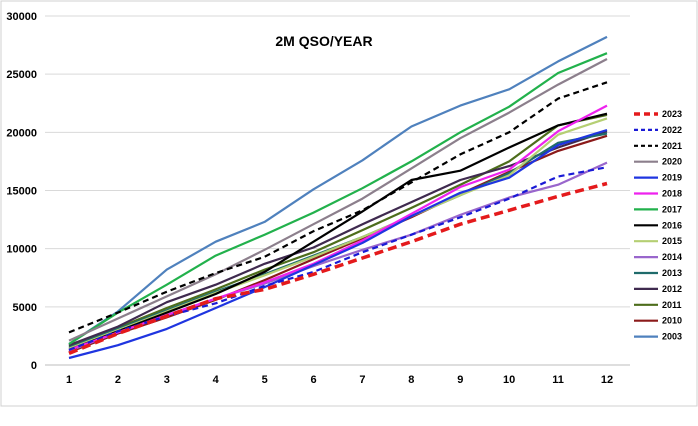 The image size is (698, 426). Describe the element at coordinates (607, 380) in the screenshot. I see `x-tick-label: 12` at that location.